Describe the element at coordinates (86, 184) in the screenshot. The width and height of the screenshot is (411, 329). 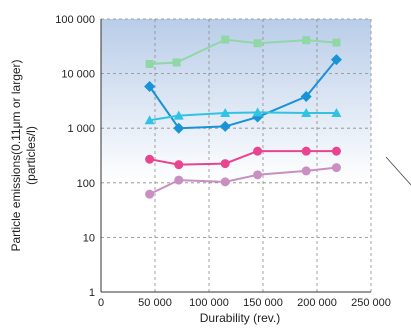
I see `y-tick-label: 100` at that location.